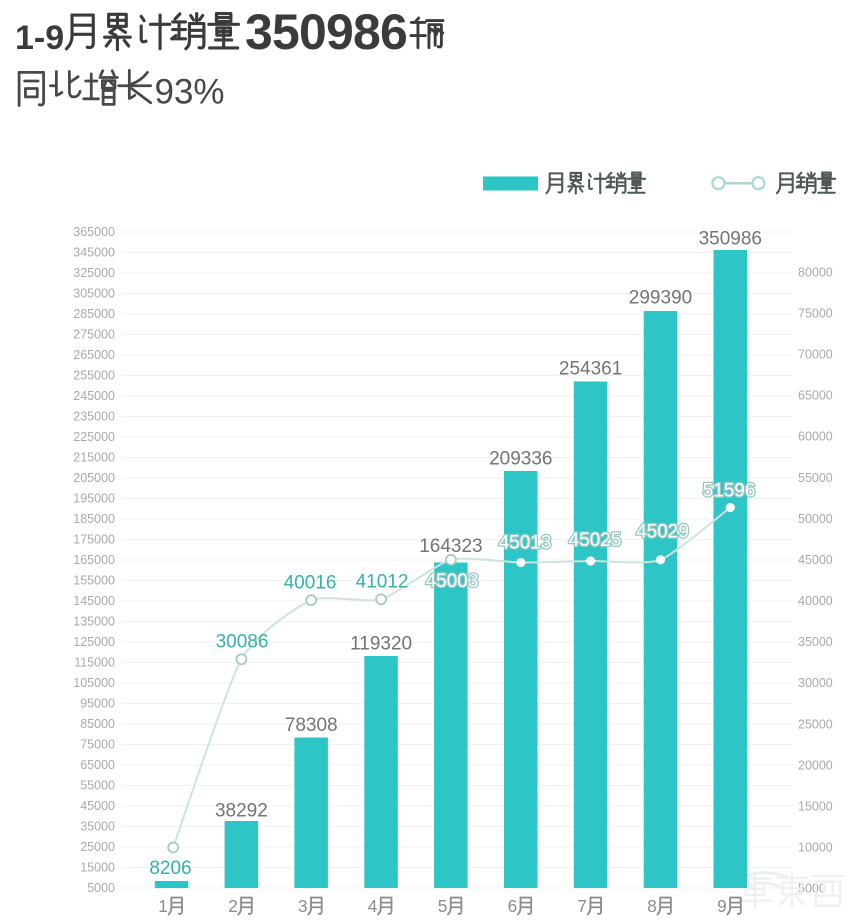 The image size is (850, 924). I want to click on svg-text: 365000, so click(94, 232).